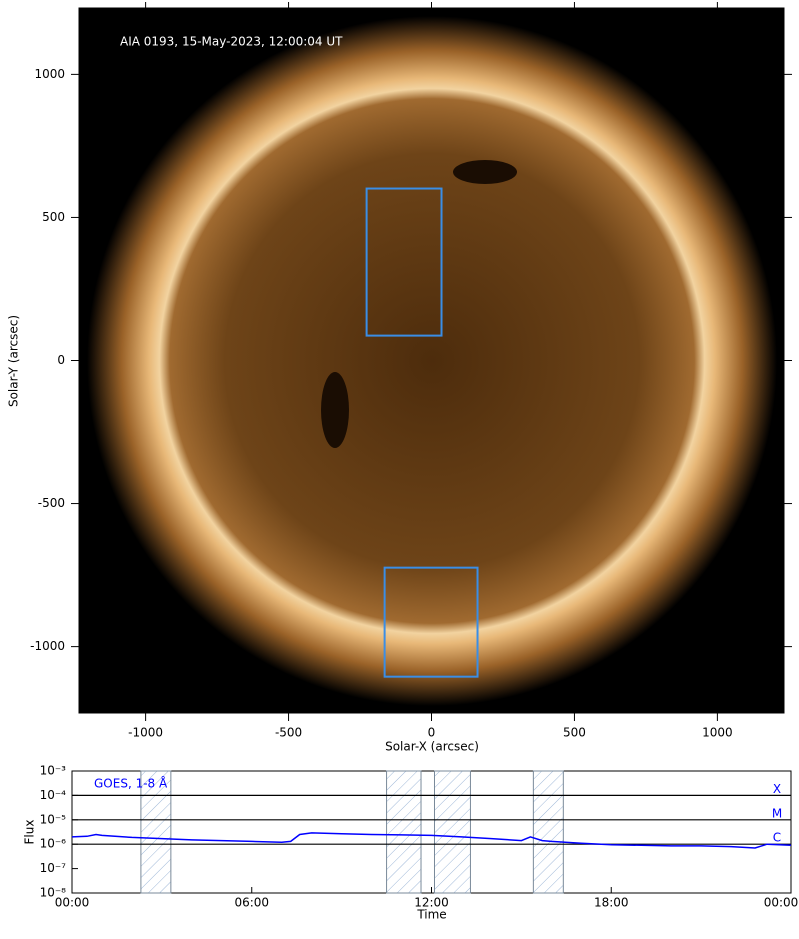 Image resolution: width=799 pixels, height=939 pixels. What do you see at coordinates (611, 903) in the screenshot?
I see `x-tick-label: 18:00` at bounding box center [611, 903].